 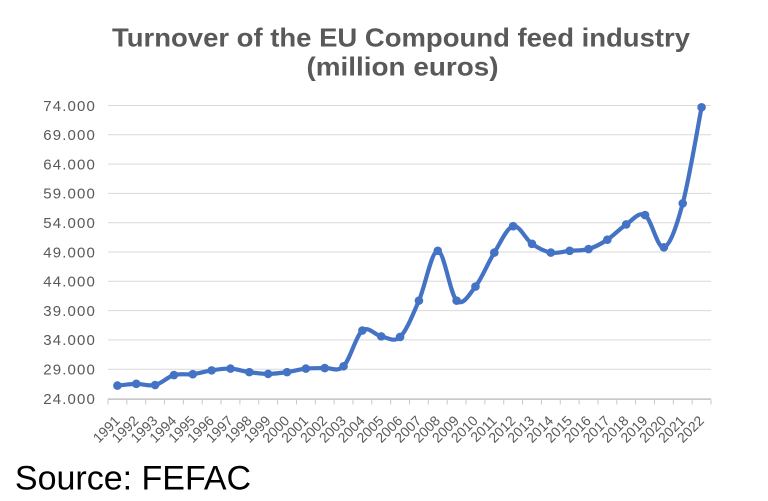 I want to click on svg-text: 74.000, so click(x=69, y=106).